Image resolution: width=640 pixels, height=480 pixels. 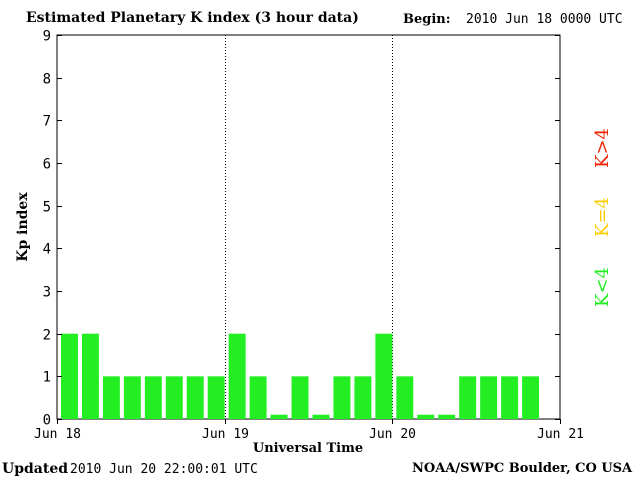 What do you see at coordinates (47, 80) in the screenshot?
I see `y-tick-label: 8` at bounding box center [47, 80].